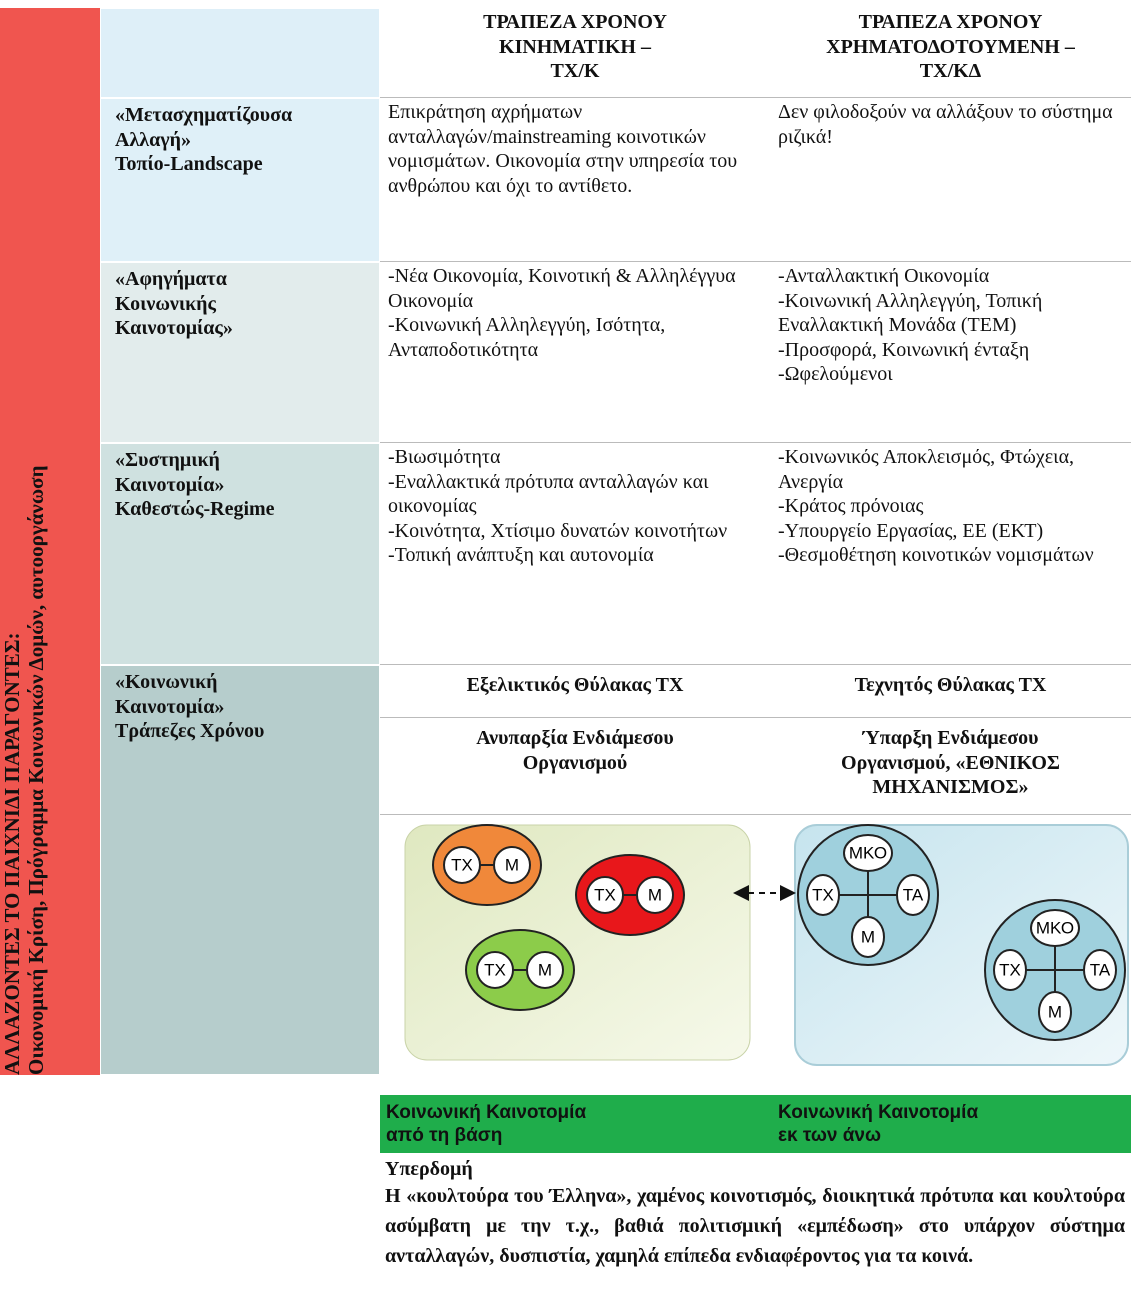 Image resolution: width=1131 pixels, height=1309 pixels. What do you see at coordinates (558, 530) in the screenshot?
I see `item: -Κοινότητα, Χτίσιμο δυνατών κοινοτήτων` at bounding box center [558, 530].